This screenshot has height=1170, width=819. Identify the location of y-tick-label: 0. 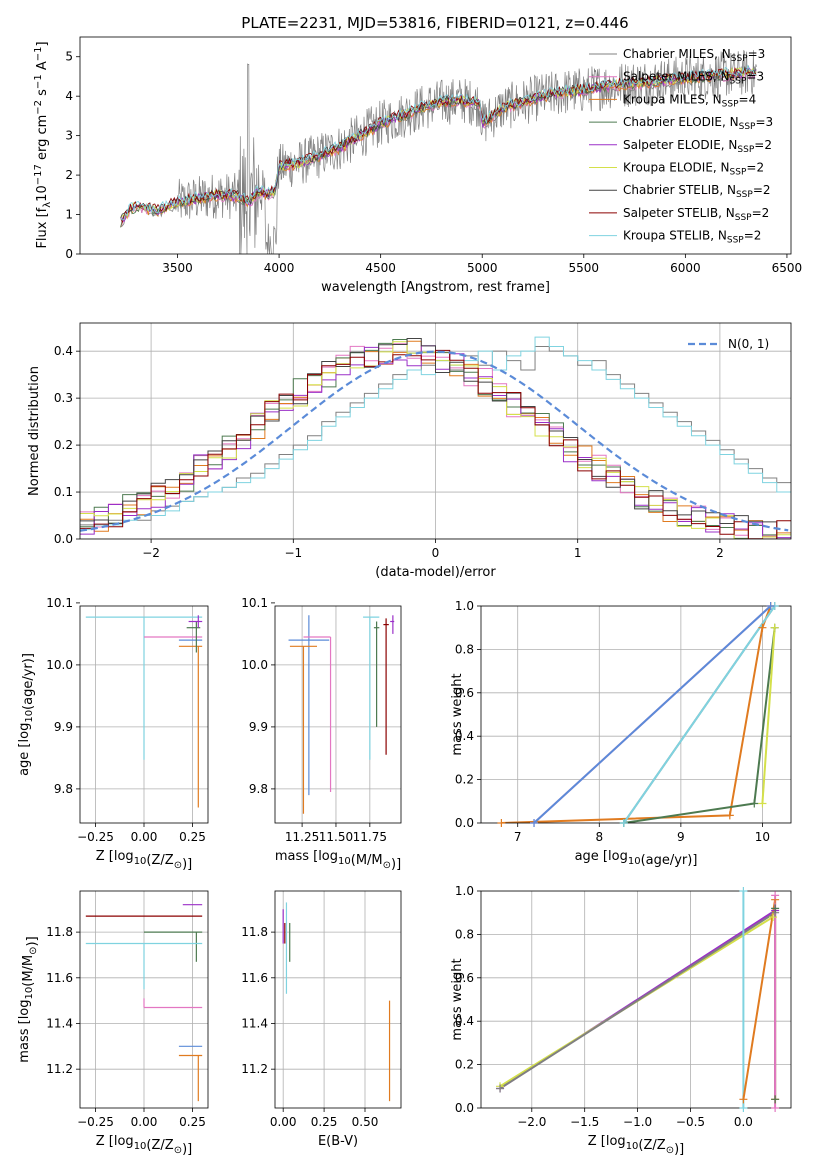
(69, 254).